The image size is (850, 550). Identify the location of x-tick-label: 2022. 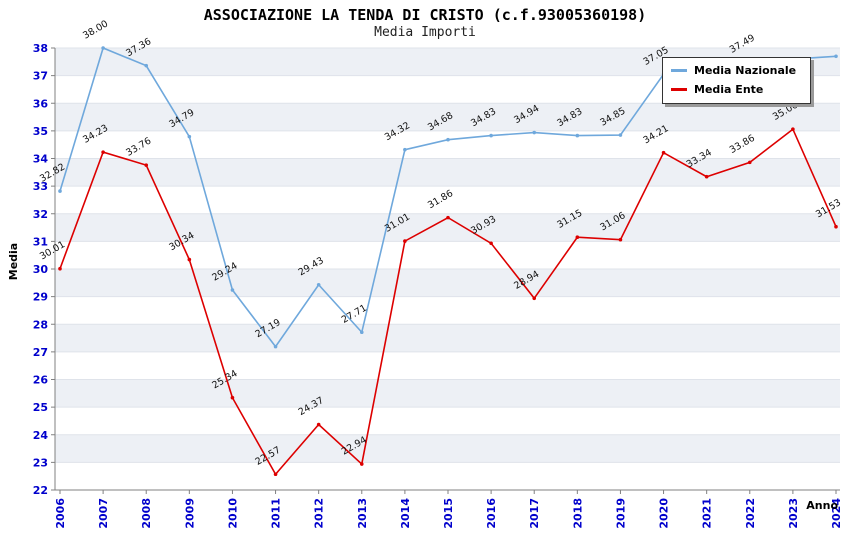
(750, 513).